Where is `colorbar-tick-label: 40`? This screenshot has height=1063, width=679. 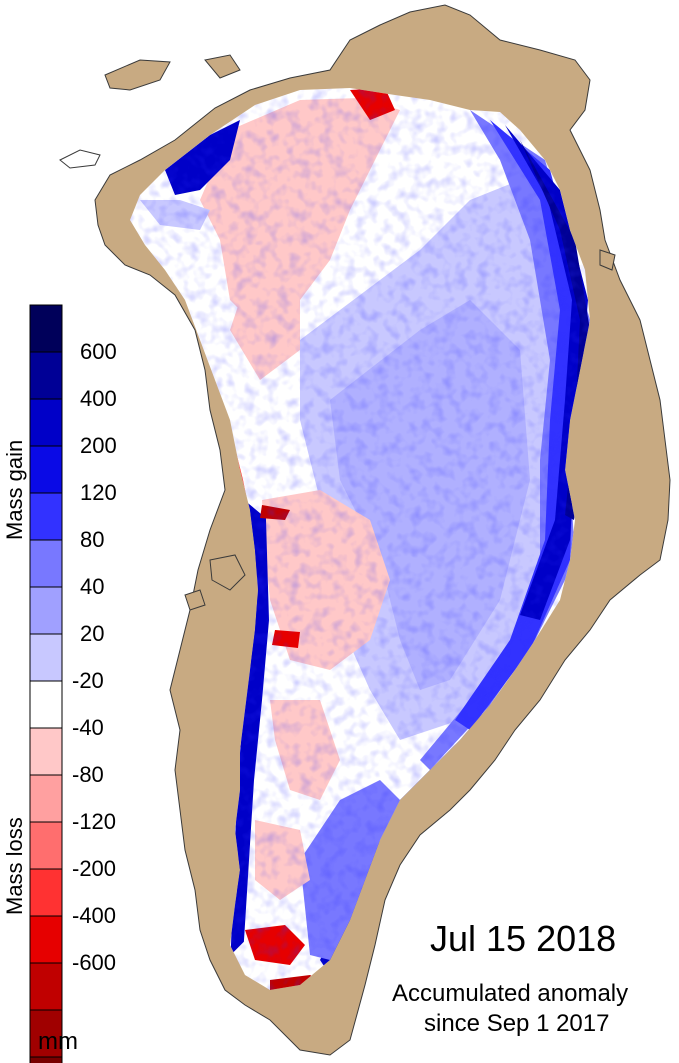 colorbar-tick-label: 40 is located at coordinates (92, 586).